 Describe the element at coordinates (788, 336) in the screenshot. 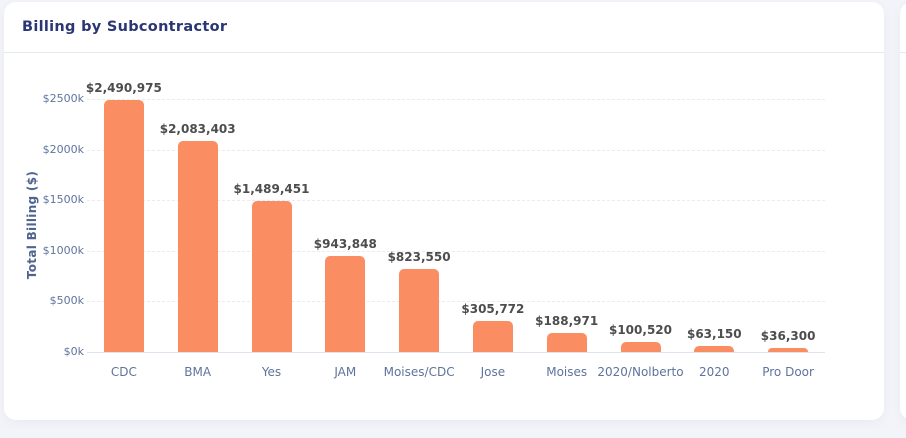

I see `bar-value-label: $36,300` at that location.